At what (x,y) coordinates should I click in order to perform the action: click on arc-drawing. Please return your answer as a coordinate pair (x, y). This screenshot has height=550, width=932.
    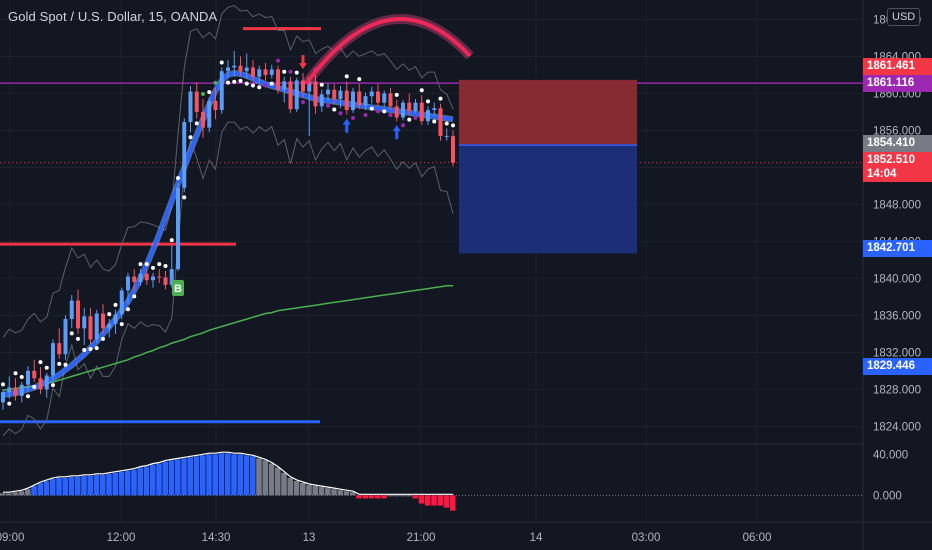
    Looking at the image, I should click on (387, 50).